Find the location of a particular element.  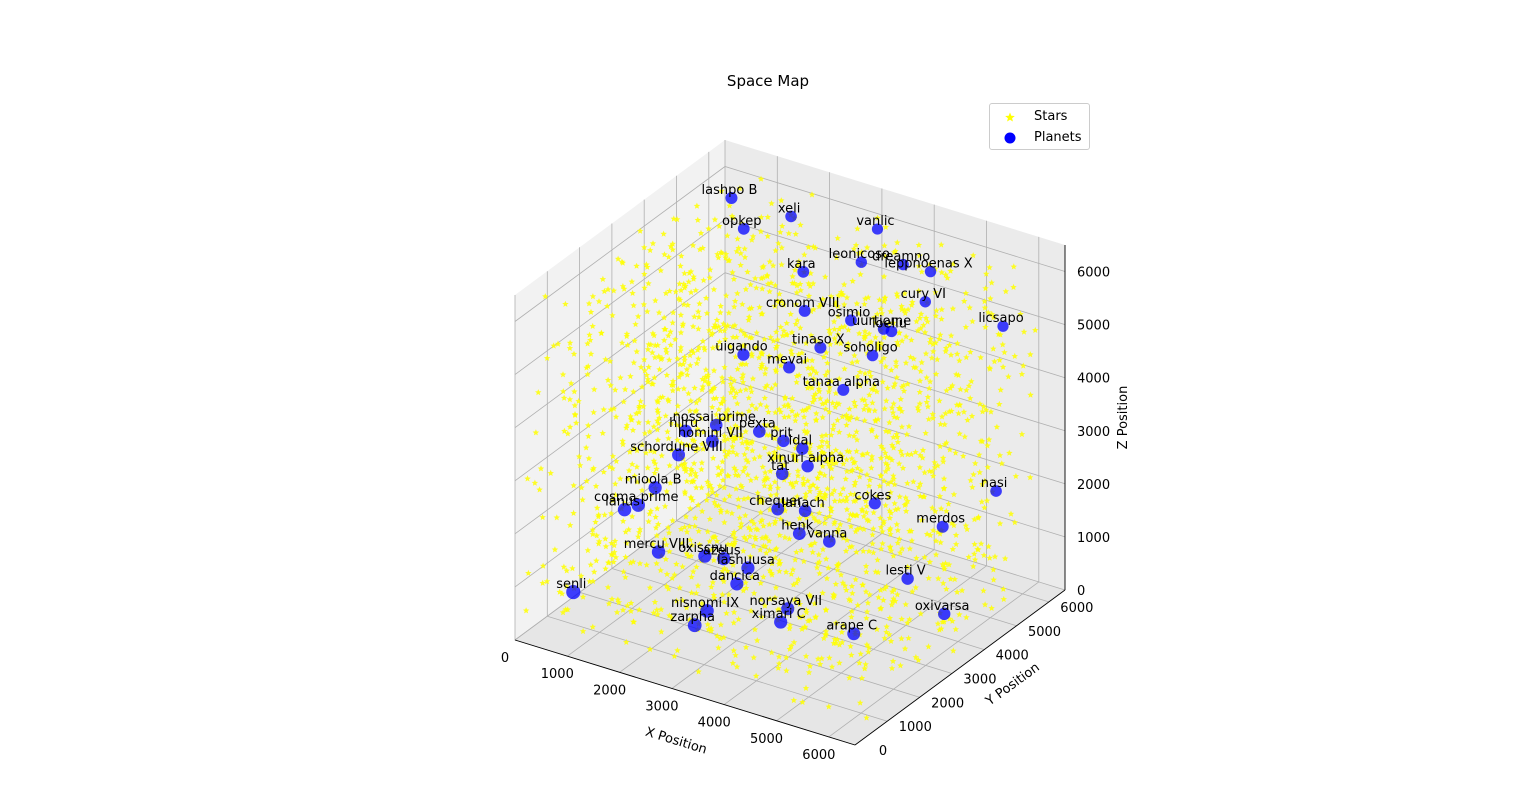

x-tick-label: 3000 is located at coordinates (661, 706).